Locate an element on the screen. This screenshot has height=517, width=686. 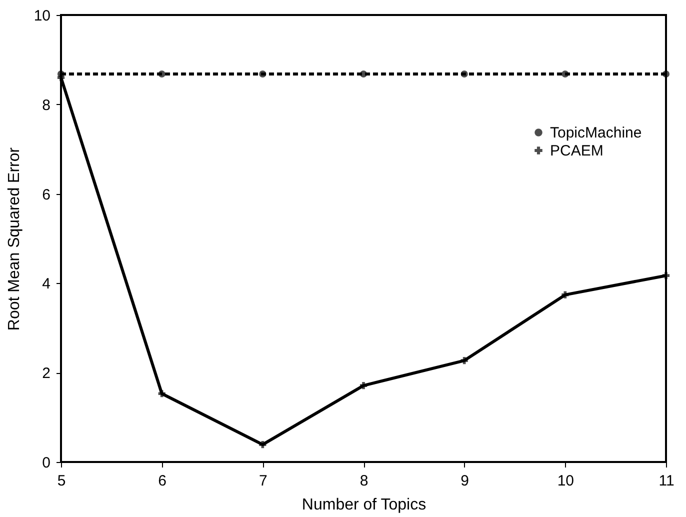
y-tick-label: 0 is located at coordinates (46, 463).